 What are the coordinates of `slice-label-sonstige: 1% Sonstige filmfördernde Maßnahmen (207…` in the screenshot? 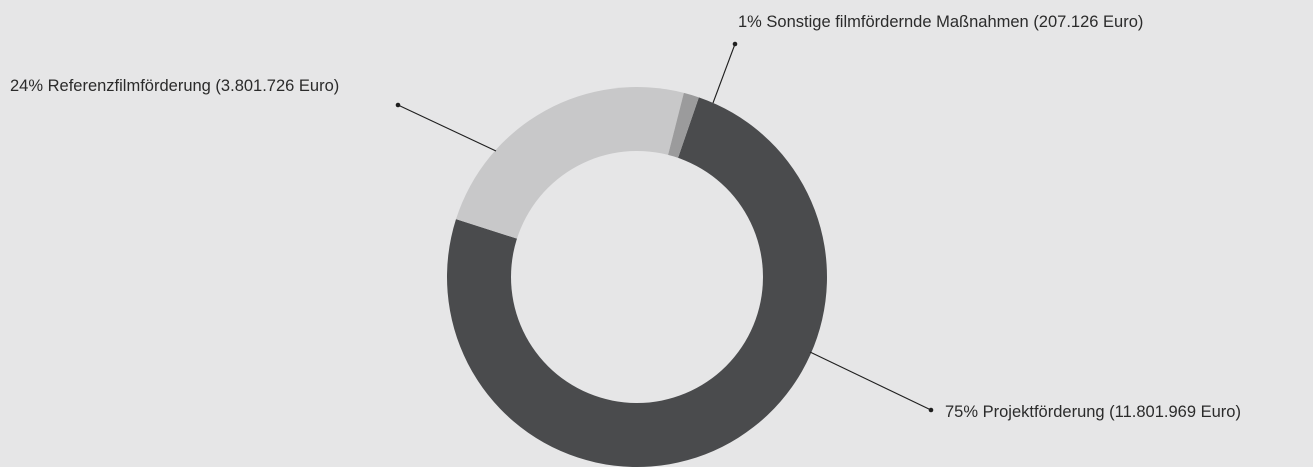 It's located at (940, 22).